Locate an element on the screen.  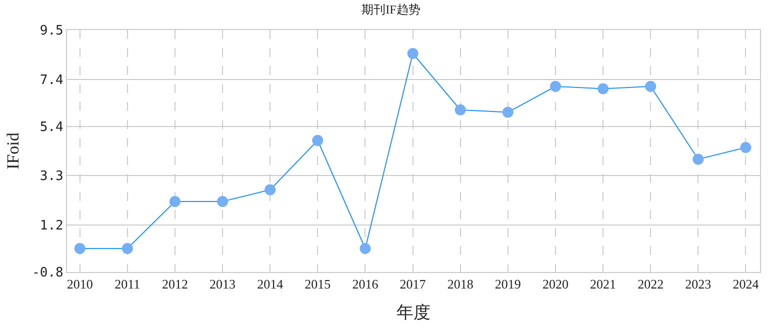
y-tick-label: 5.4 is located at coordinates (52, 127).